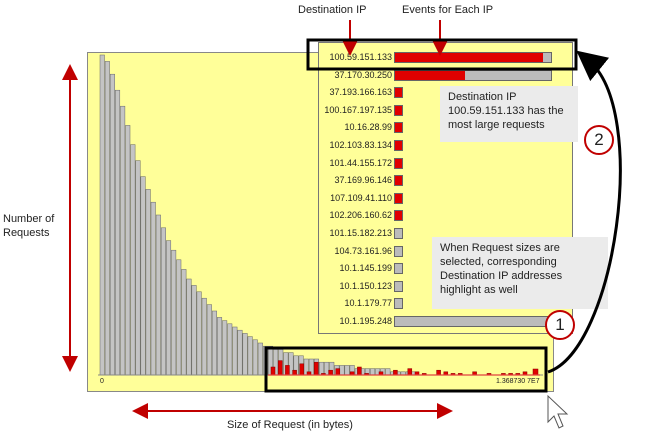 The height and width of the screenshot is (436, 647). What do you see at coordinates (368, 303) in the screenshot?
I see `ip-address: 10.1.179.77` at bounding box center [368, 303].